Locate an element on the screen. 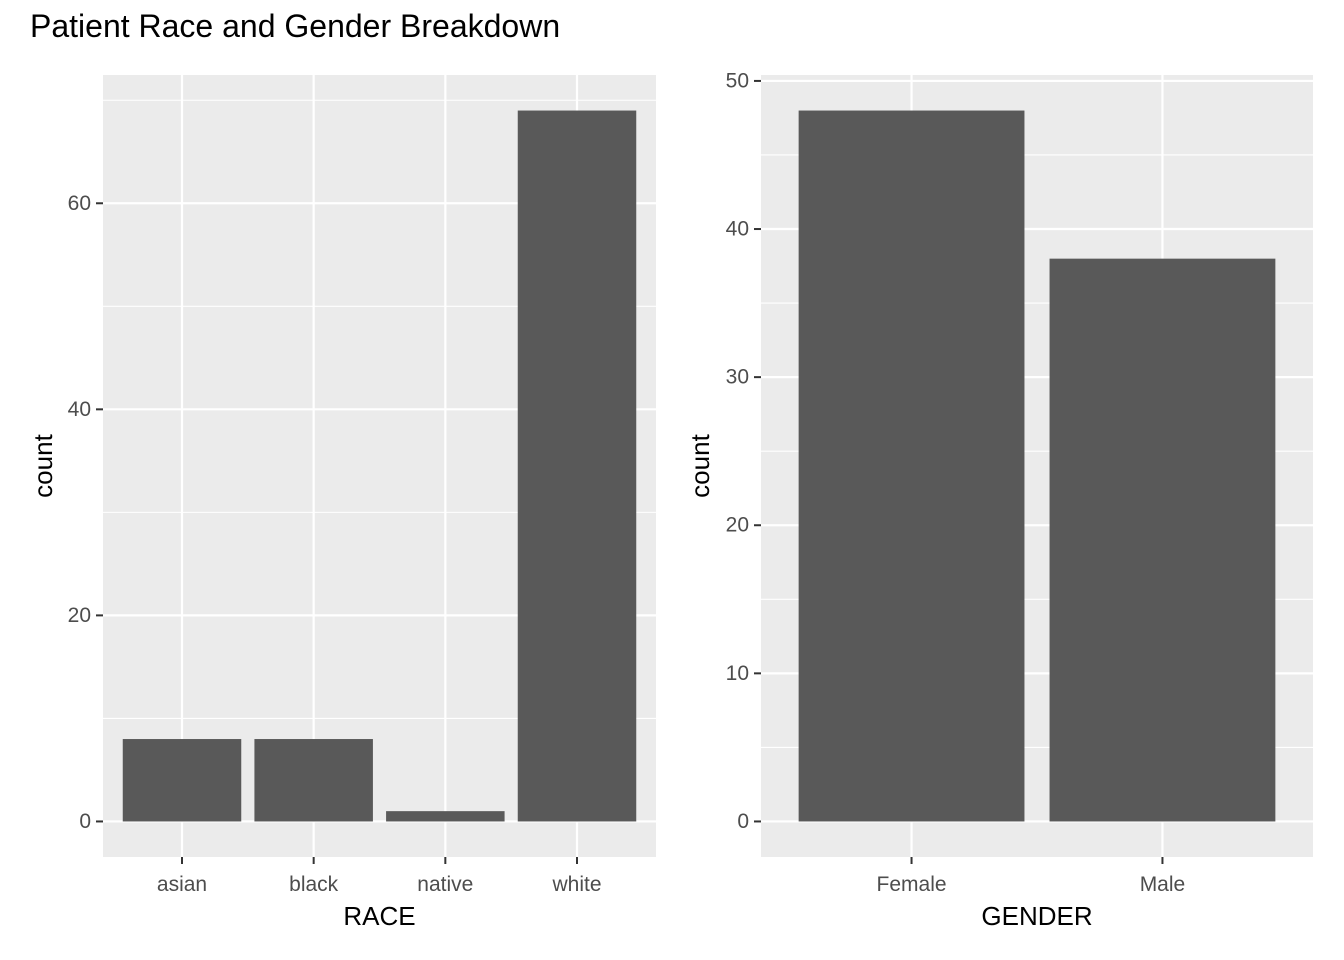  race-y-tick-label: 60 is located at coordinates (79, 203).